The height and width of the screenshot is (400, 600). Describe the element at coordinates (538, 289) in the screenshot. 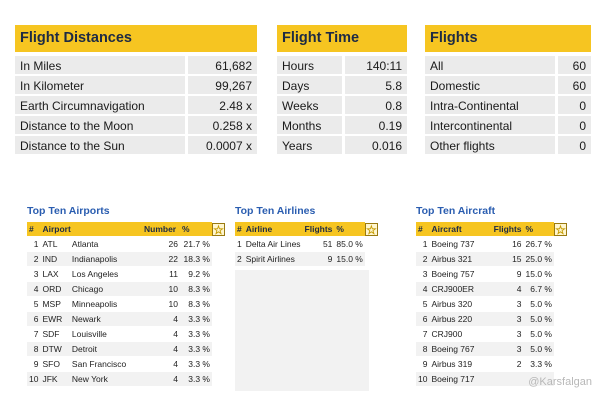

I see `percent-cell: 6.7 %` at that location.